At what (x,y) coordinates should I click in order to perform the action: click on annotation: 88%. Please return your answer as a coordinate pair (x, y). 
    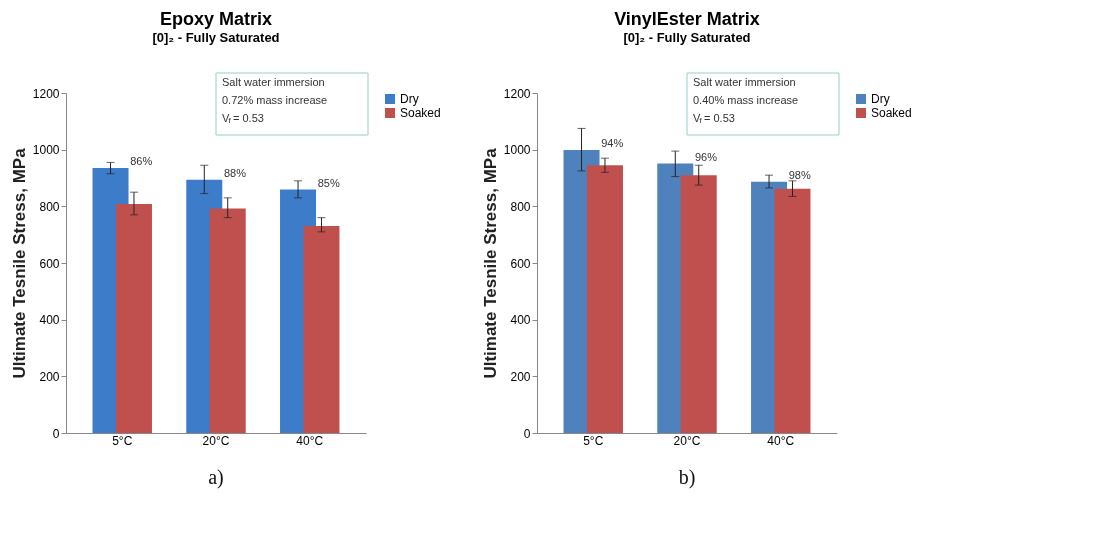
    Looking at the image, I should click on (235, 172).